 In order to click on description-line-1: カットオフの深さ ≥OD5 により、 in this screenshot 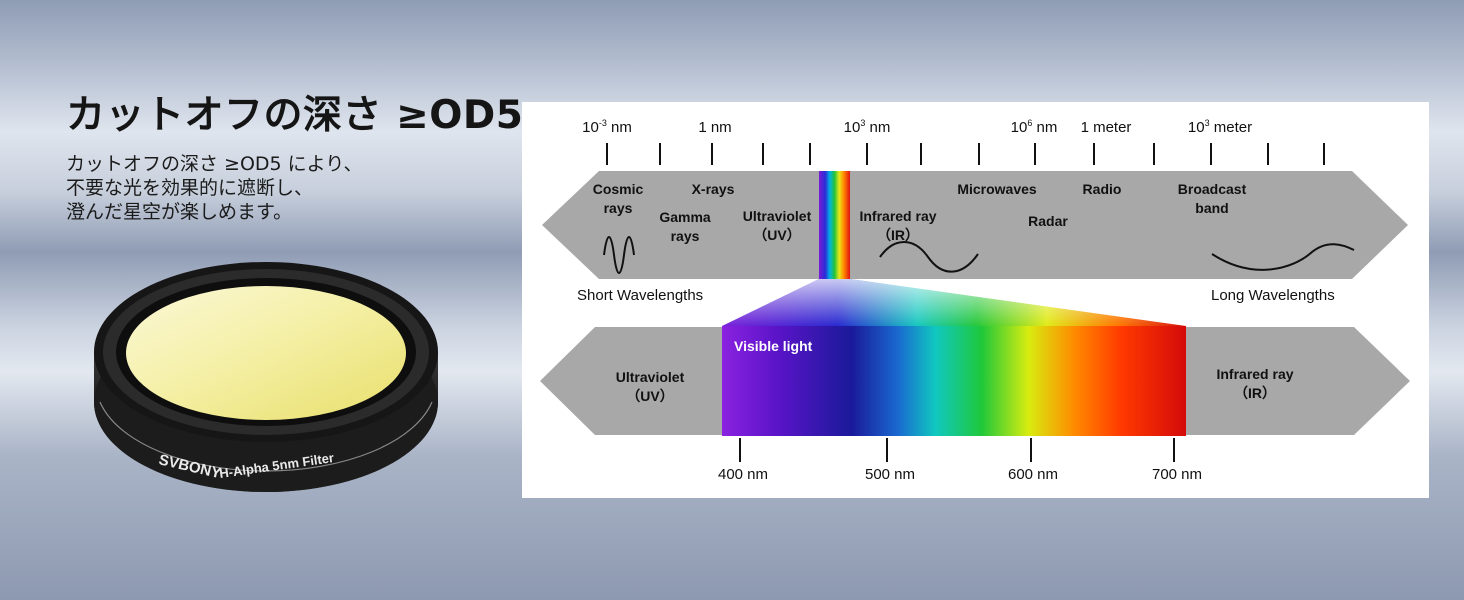, I will do `click(214, 164)`.